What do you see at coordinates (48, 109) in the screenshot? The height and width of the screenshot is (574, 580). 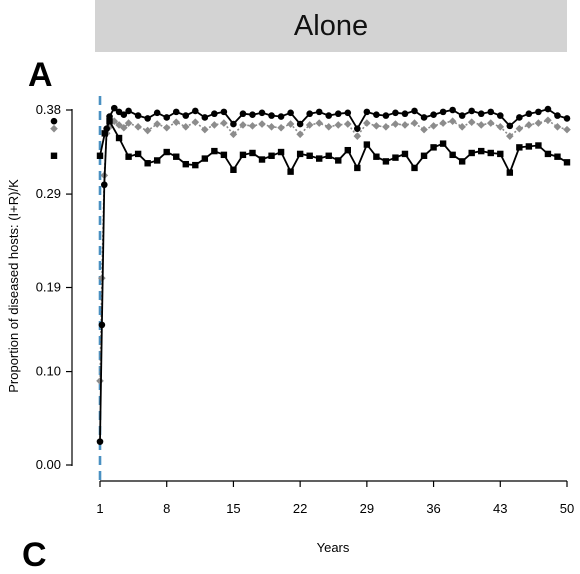 I see `y-tick-label: 0.38` at bounding box center [48, 109].